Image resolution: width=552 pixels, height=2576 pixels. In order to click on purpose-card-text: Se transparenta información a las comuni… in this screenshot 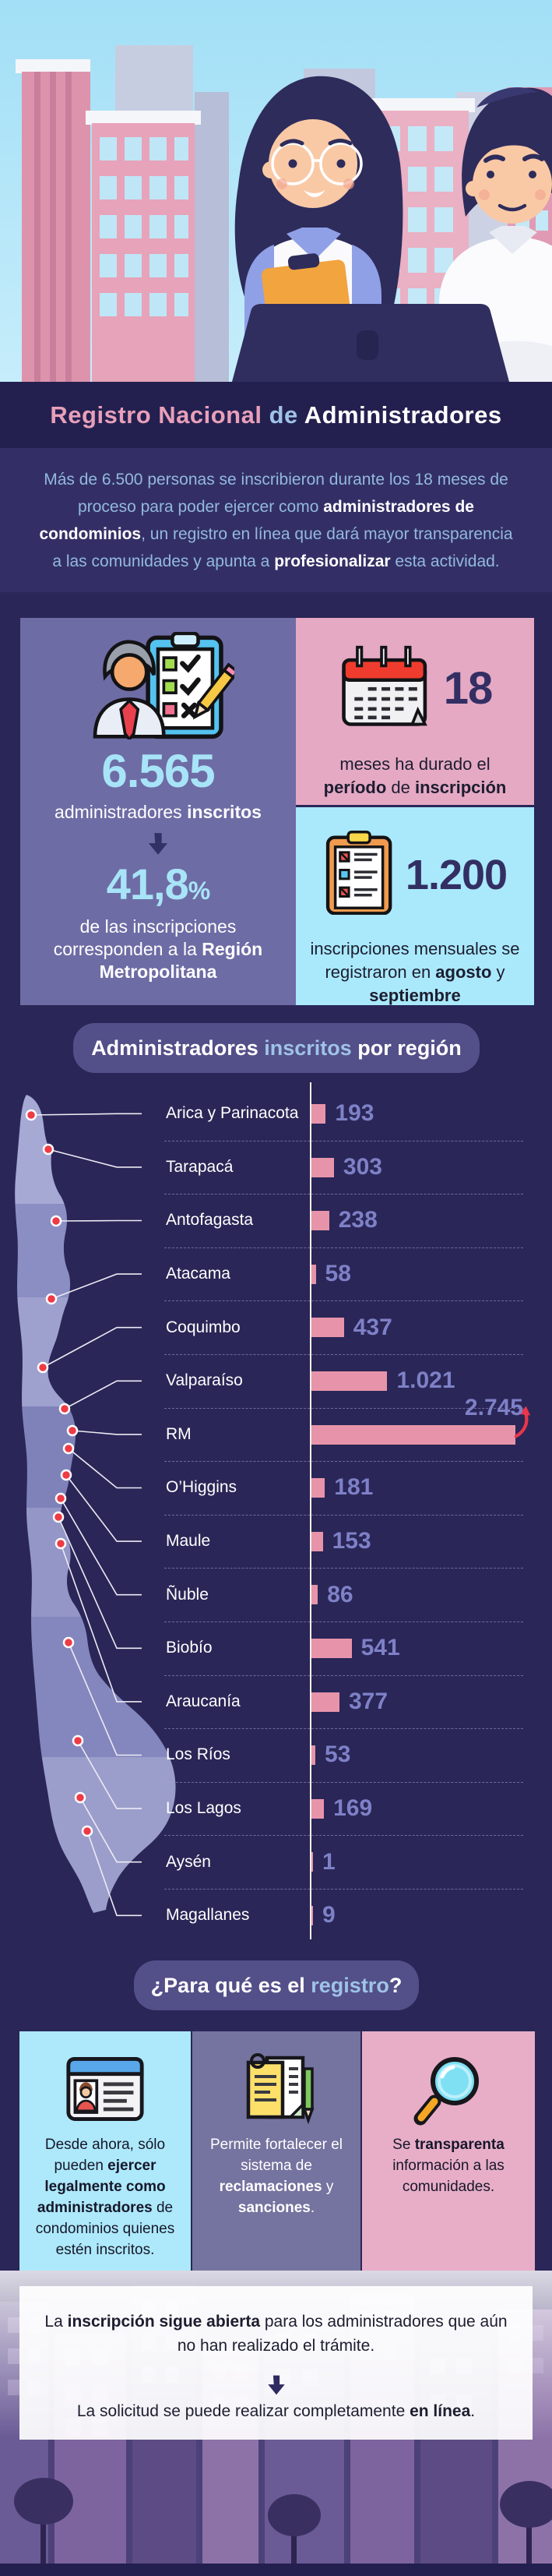, I will do `click(448, 2166)`.